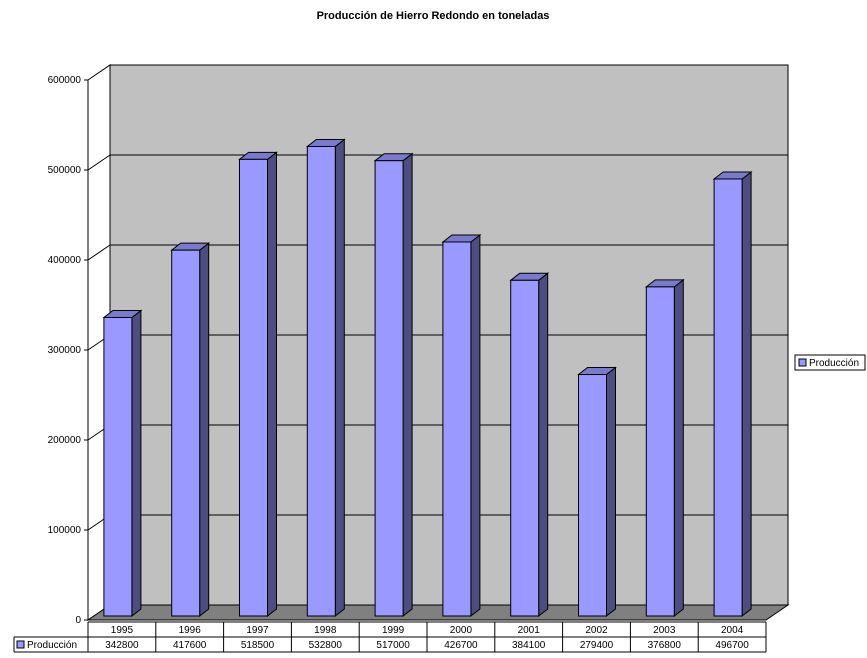 This screenshot has height=658, width=867. Describe the element at coordinates (65, 530) in the screenshot. I see `y-tick-label: 100000` at that location.